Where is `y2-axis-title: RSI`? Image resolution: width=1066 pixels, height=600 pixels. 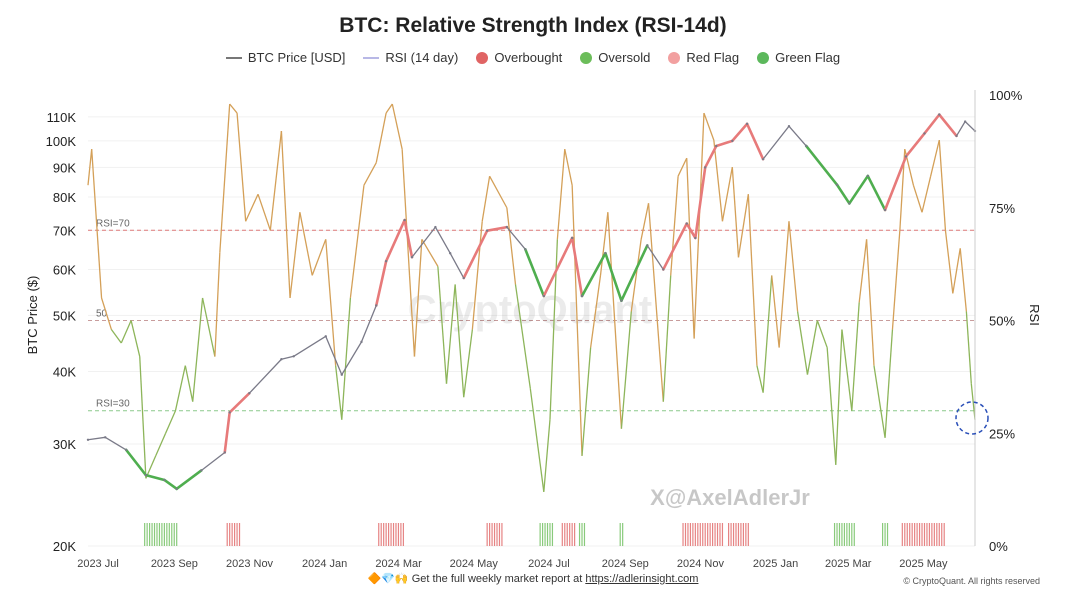 y2-axis-title: RSI is located at coordinates (1034, 315).